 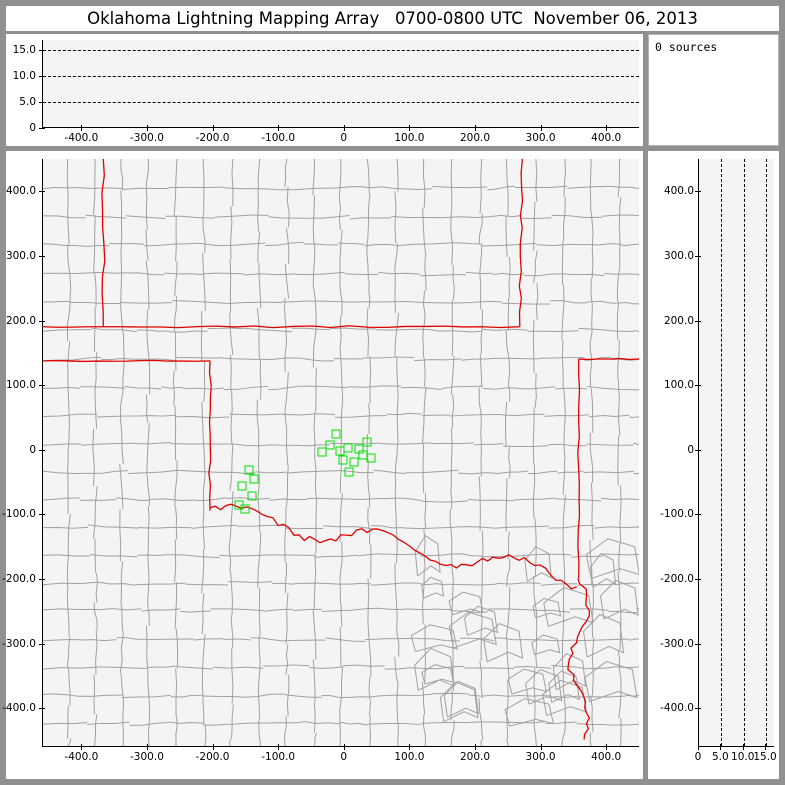 I want to click on vertical-profile-plot-area, so click(x=736, y=453).